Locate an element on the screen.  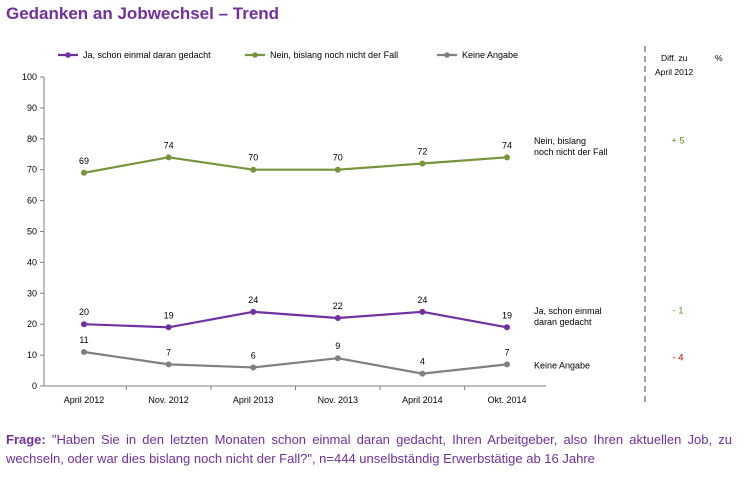
y-tick-label: 80 is located at coordinates (32, 139).